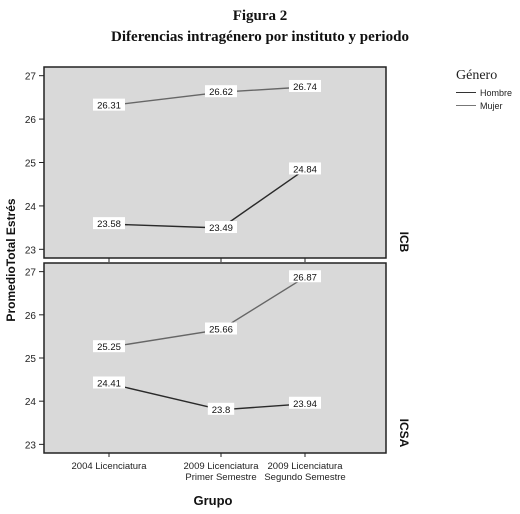  Describe the element at coordinates (31, 164) in the screenshot. I see `y-tick-label-icb-25: 25` at that location.